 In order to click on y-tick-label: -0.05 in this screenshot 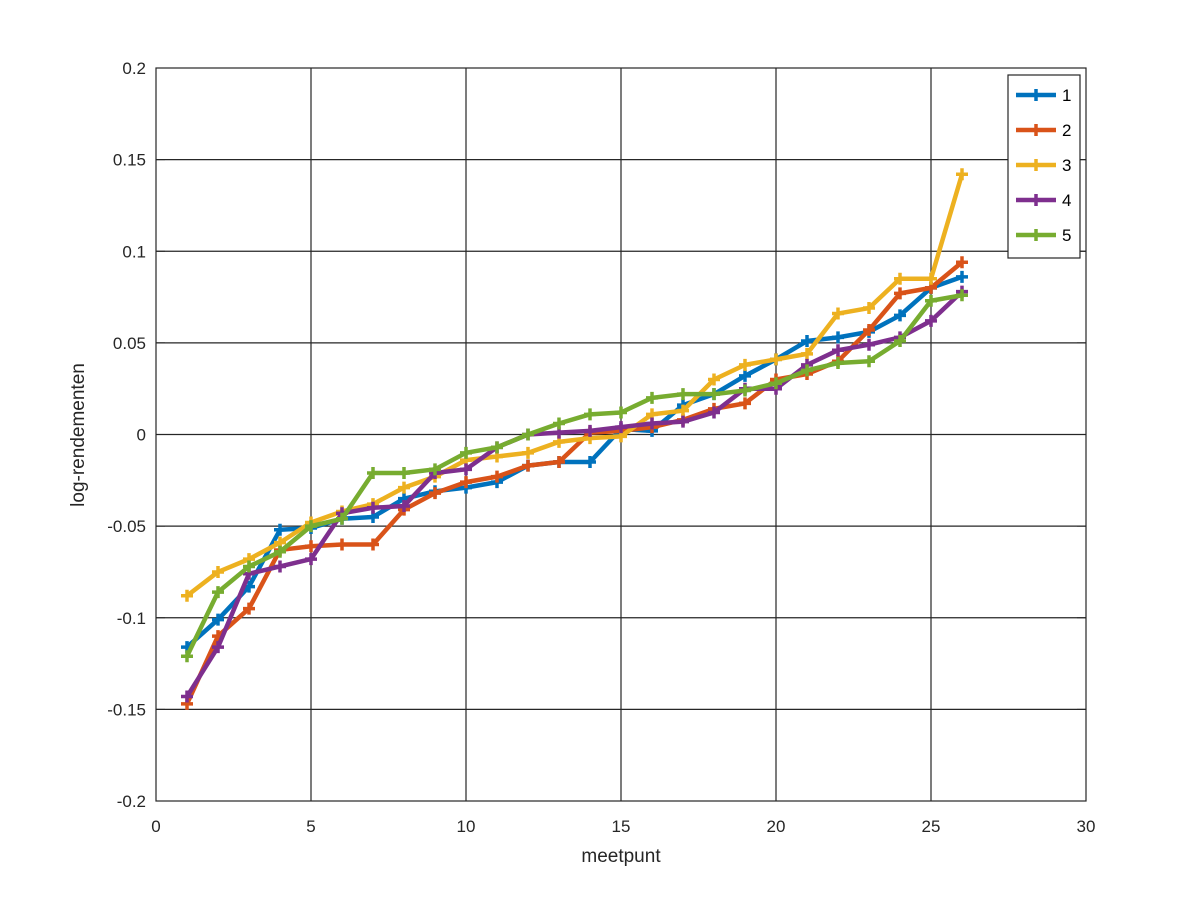, I will do `click(126, 526)`.